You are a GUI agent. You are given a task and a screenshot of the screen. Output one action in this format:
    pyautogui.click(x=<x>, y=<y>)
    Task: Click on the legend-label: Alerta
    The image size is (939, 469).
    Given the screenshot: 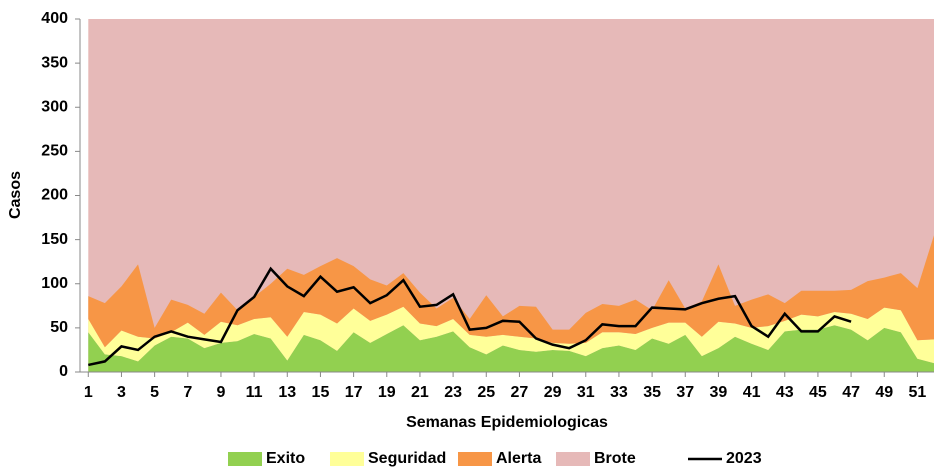 What is the action you would take?
    pyautogui.click(x=518, y=458)
    